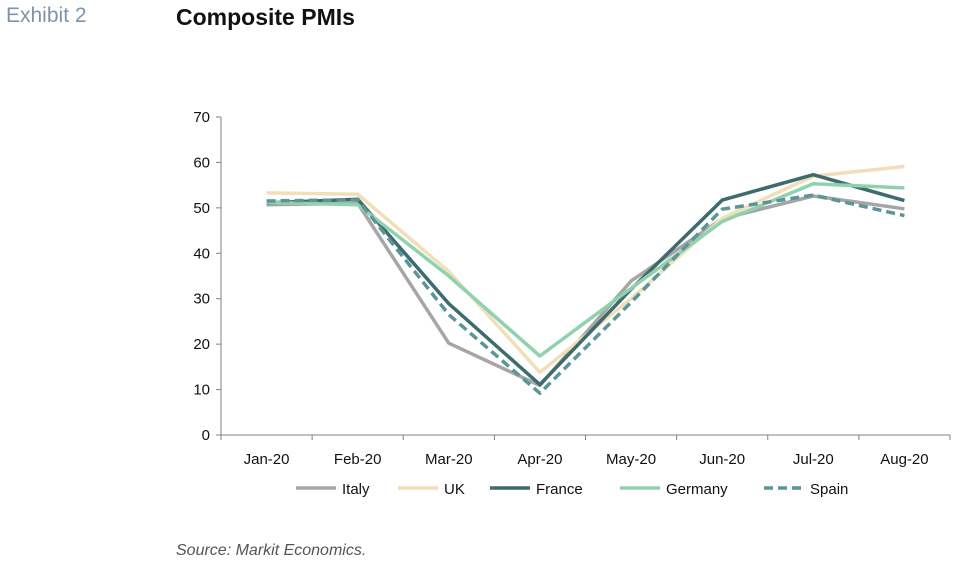 The width and height of the screenshot is (969, 568). What do you see at coordinates (206, 435) in the screenshot?
I see `y-tick-label: 0` at bounding box center [206, 435].